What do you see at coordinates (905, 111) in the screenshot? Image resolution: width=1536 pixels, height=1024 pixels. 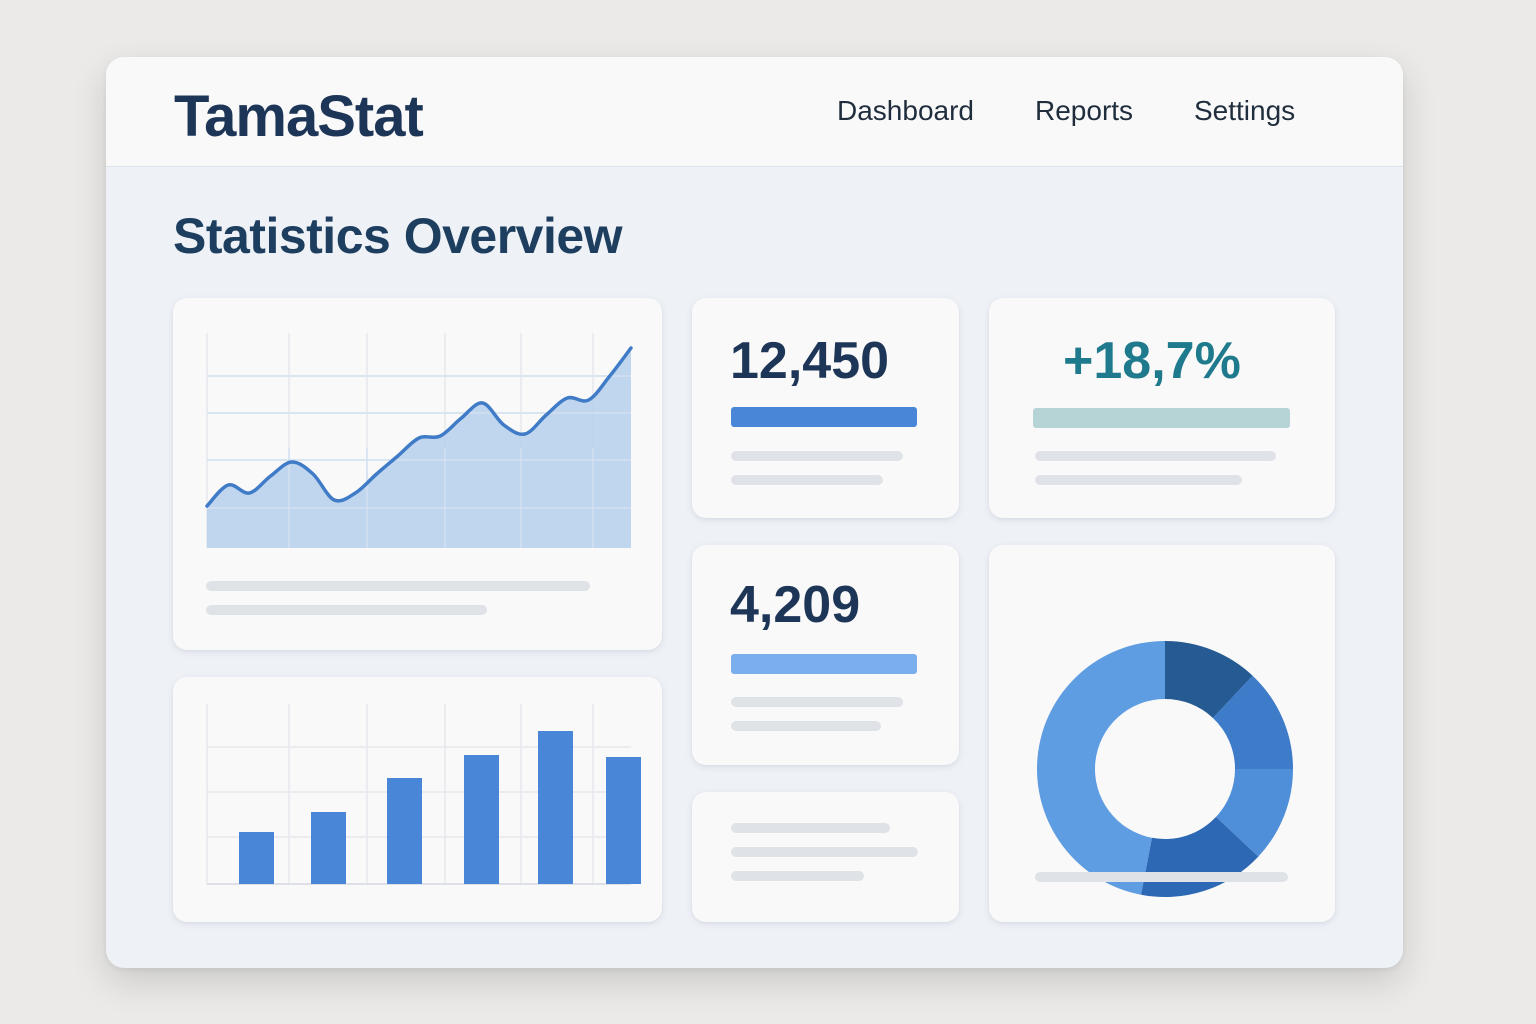 I see `nav-dashboard: Dashboard` at bounding box center [905, 111].